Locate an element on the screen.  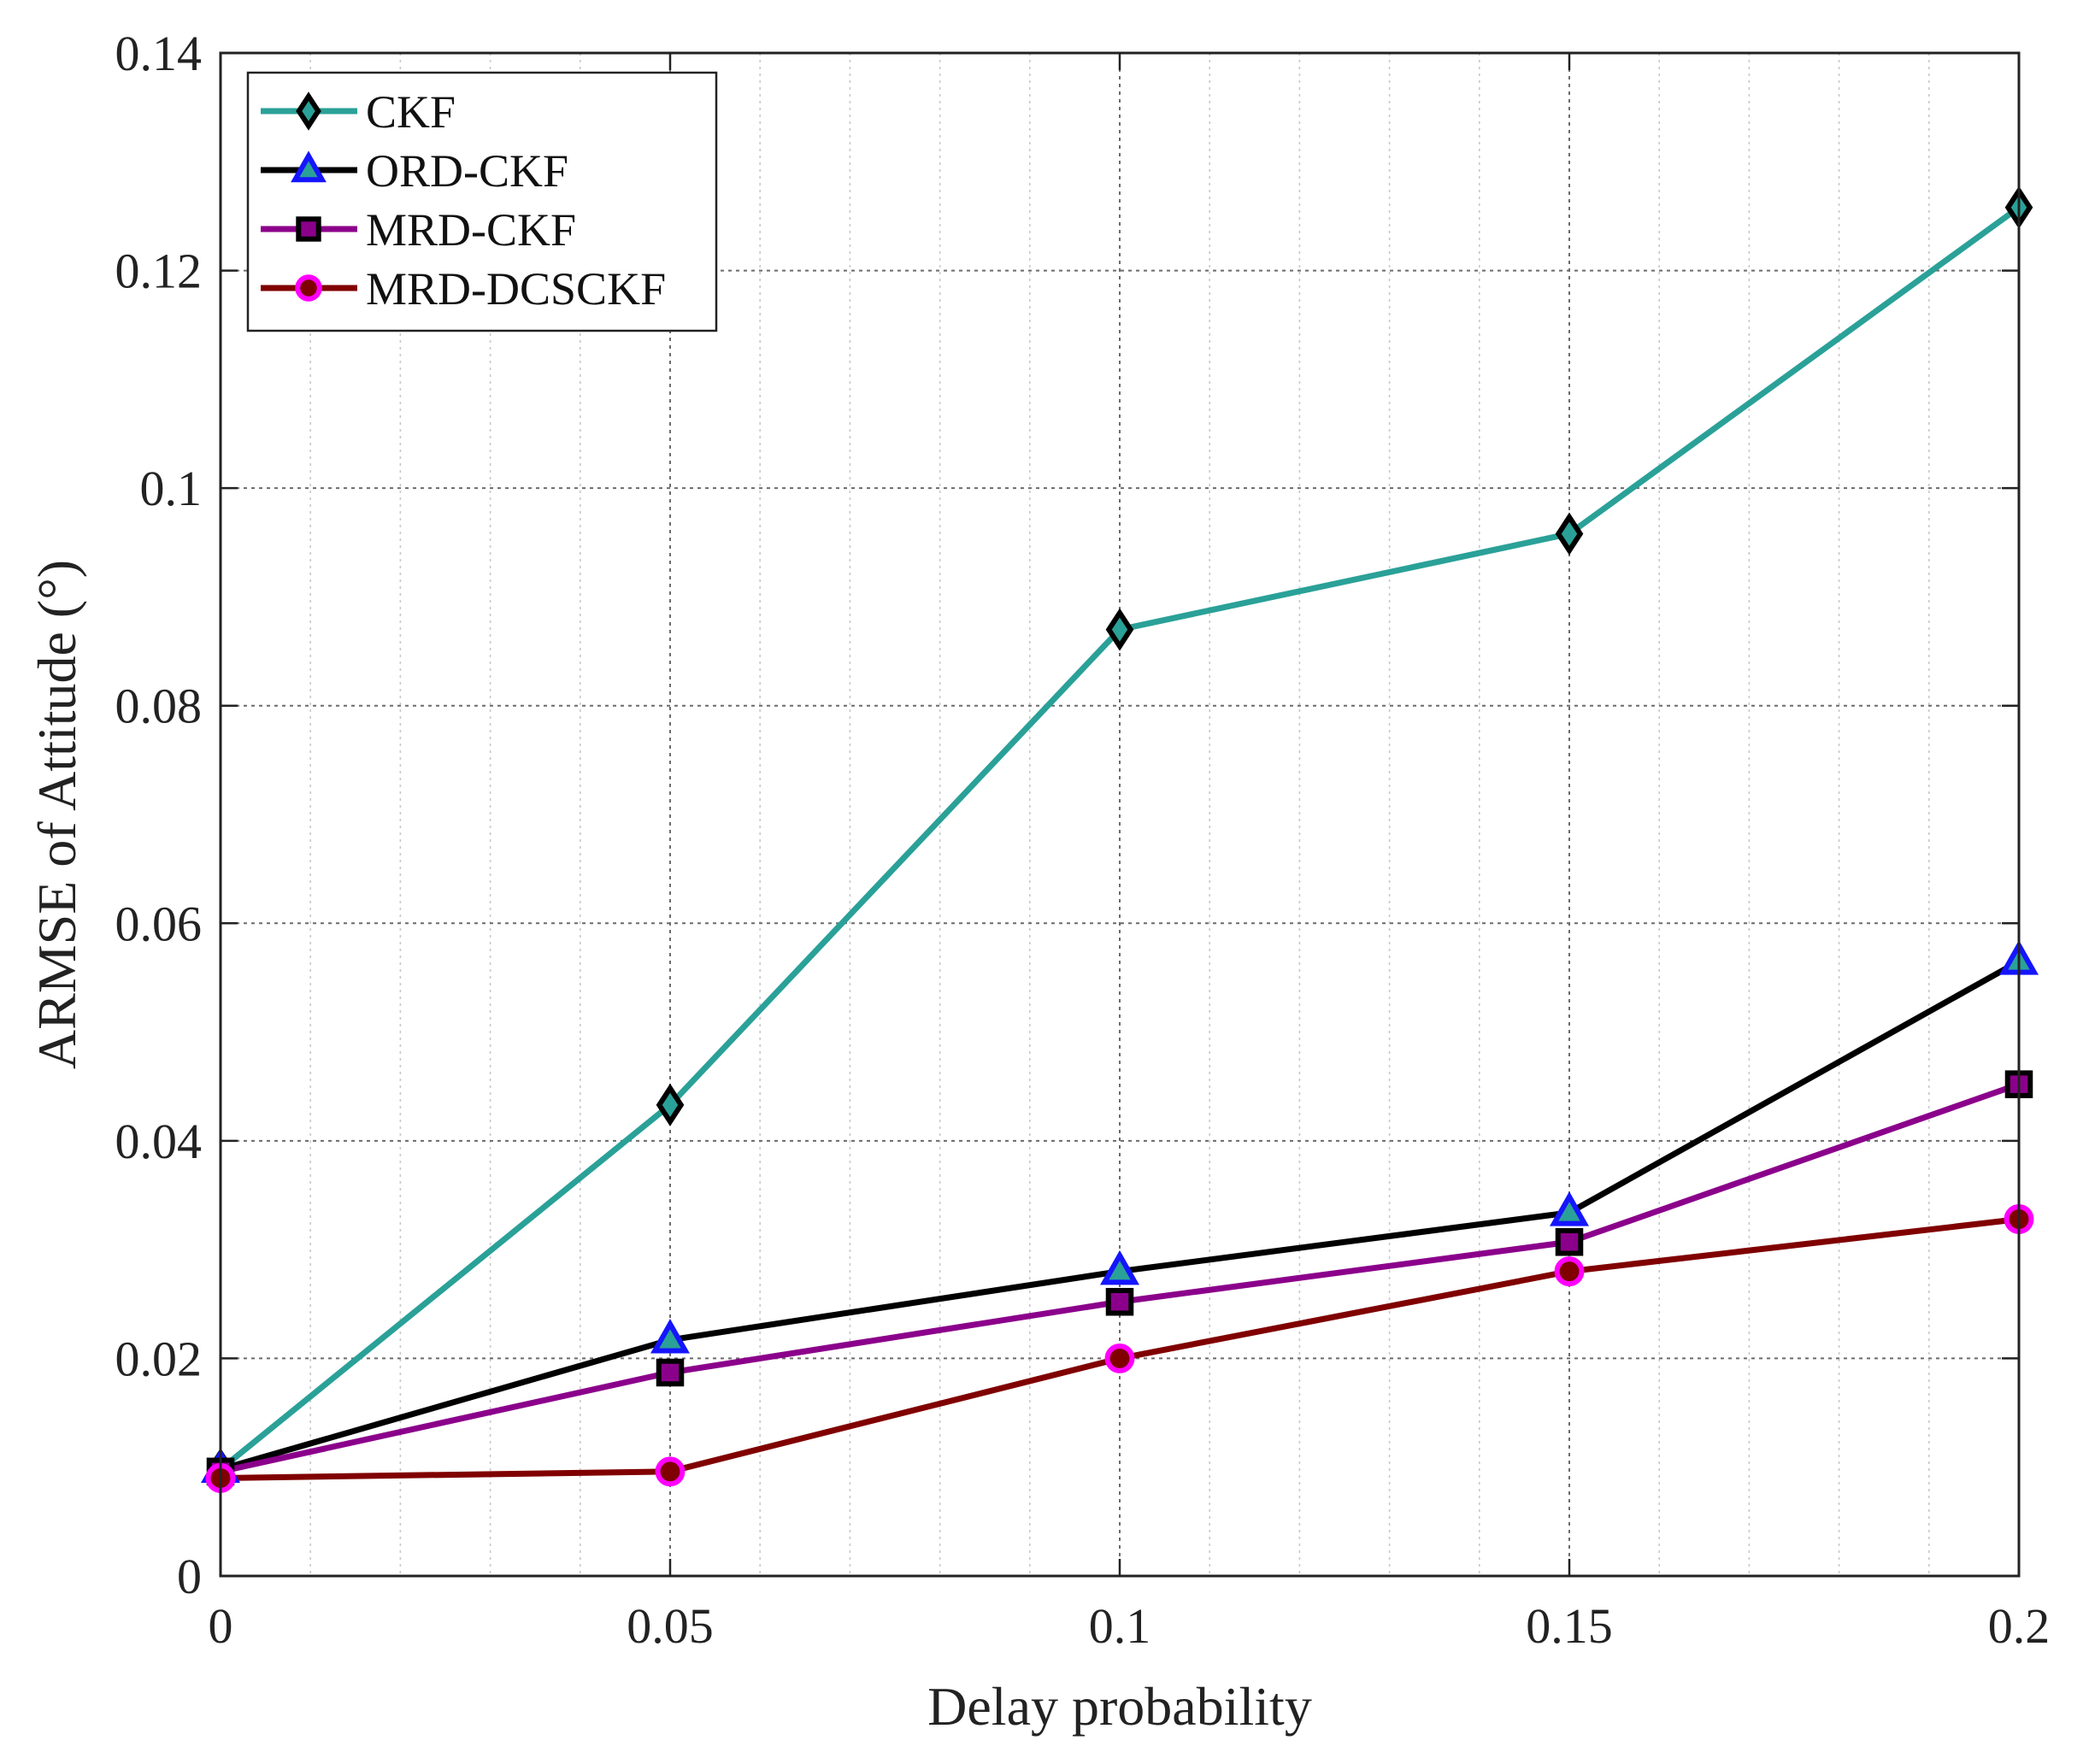
x-tick-label: 0.05 is located at coordinates (670, 1626).